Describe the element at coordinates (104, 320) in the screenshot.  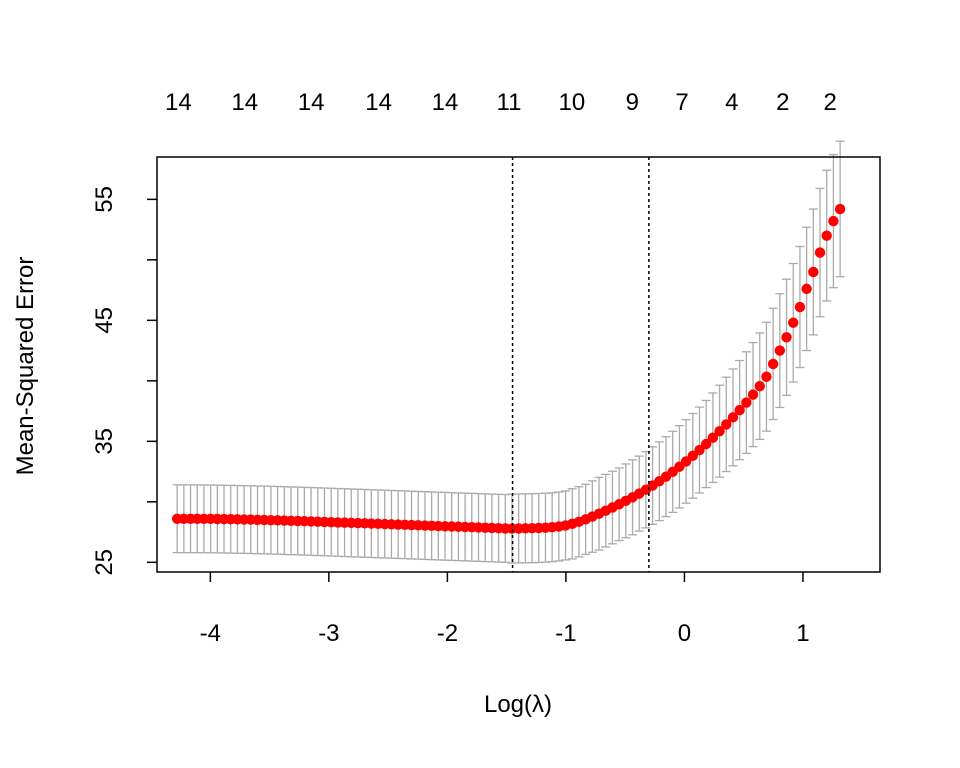
I see `y-tick-label-4: 45` at that location.